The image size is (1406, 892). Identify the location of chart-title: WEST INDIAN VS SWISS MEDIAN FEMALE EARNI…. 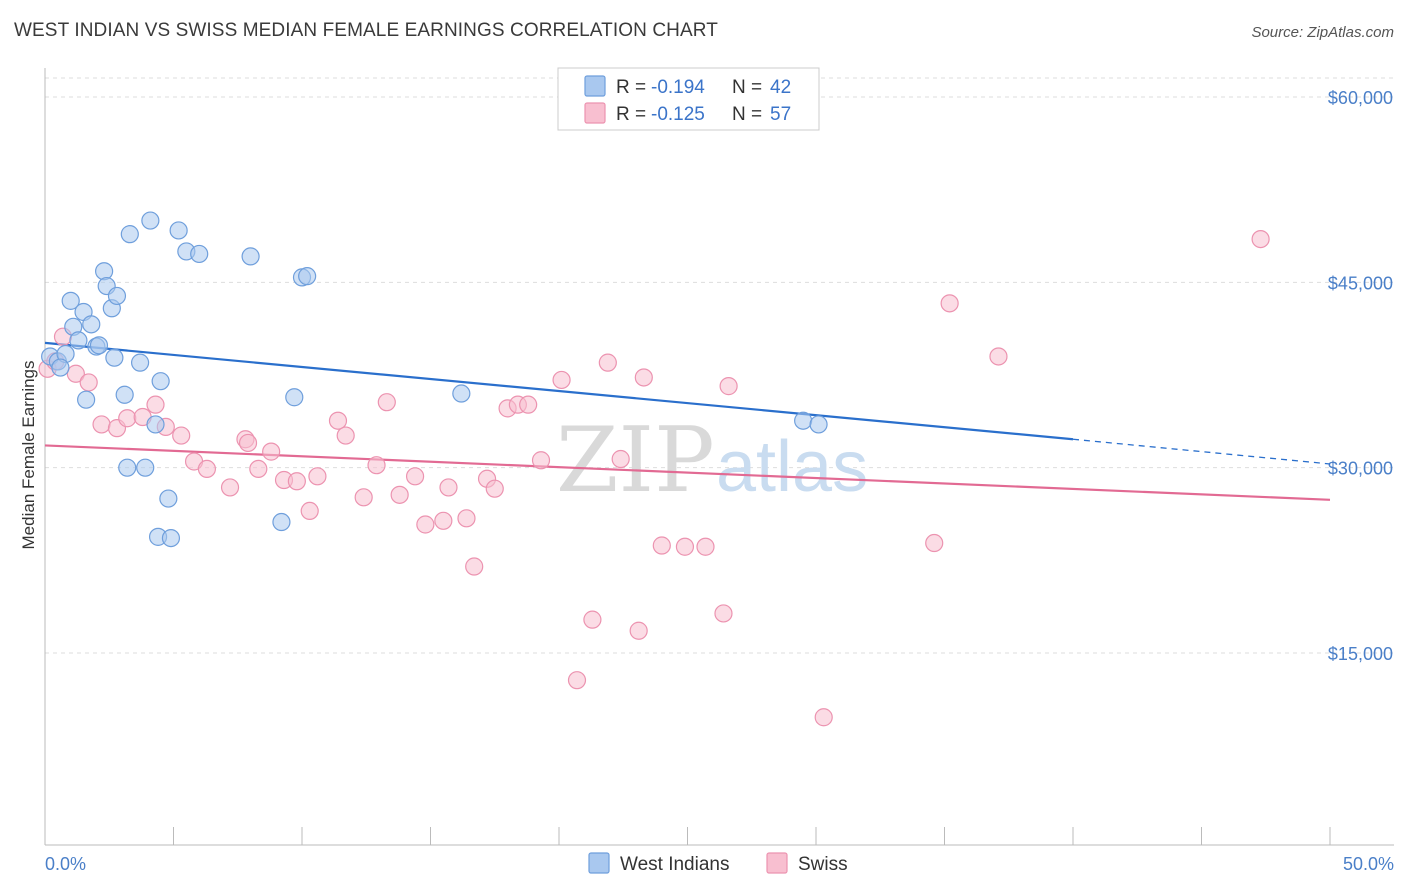
(366, 30).